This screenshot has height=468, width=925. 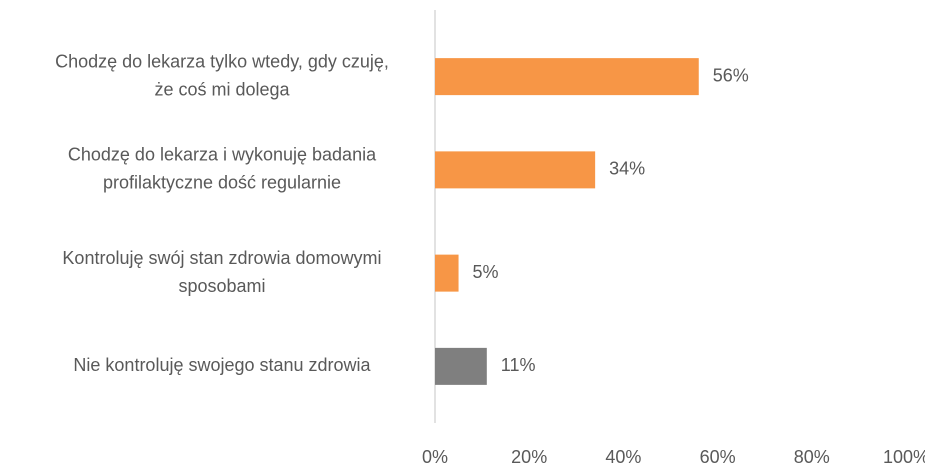 What do you see at coordinates (222, 89) in the screenshot?
I see `category-label: że coś mi dolega` at bounding box center [222, 89].